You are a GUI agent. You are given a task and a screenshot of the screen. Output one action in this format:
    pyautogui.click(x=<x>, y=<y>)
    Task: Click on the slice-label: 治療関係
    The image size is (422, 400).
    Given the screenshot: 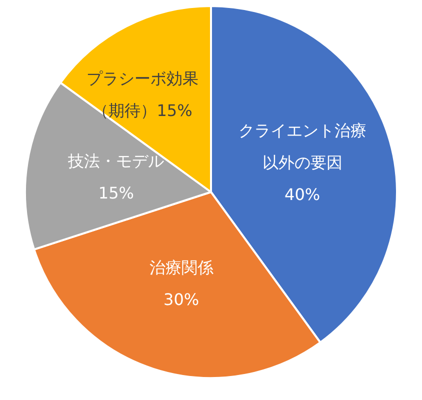 What is the action you would take?
    pyautogui.click(x=181, y=267)
    